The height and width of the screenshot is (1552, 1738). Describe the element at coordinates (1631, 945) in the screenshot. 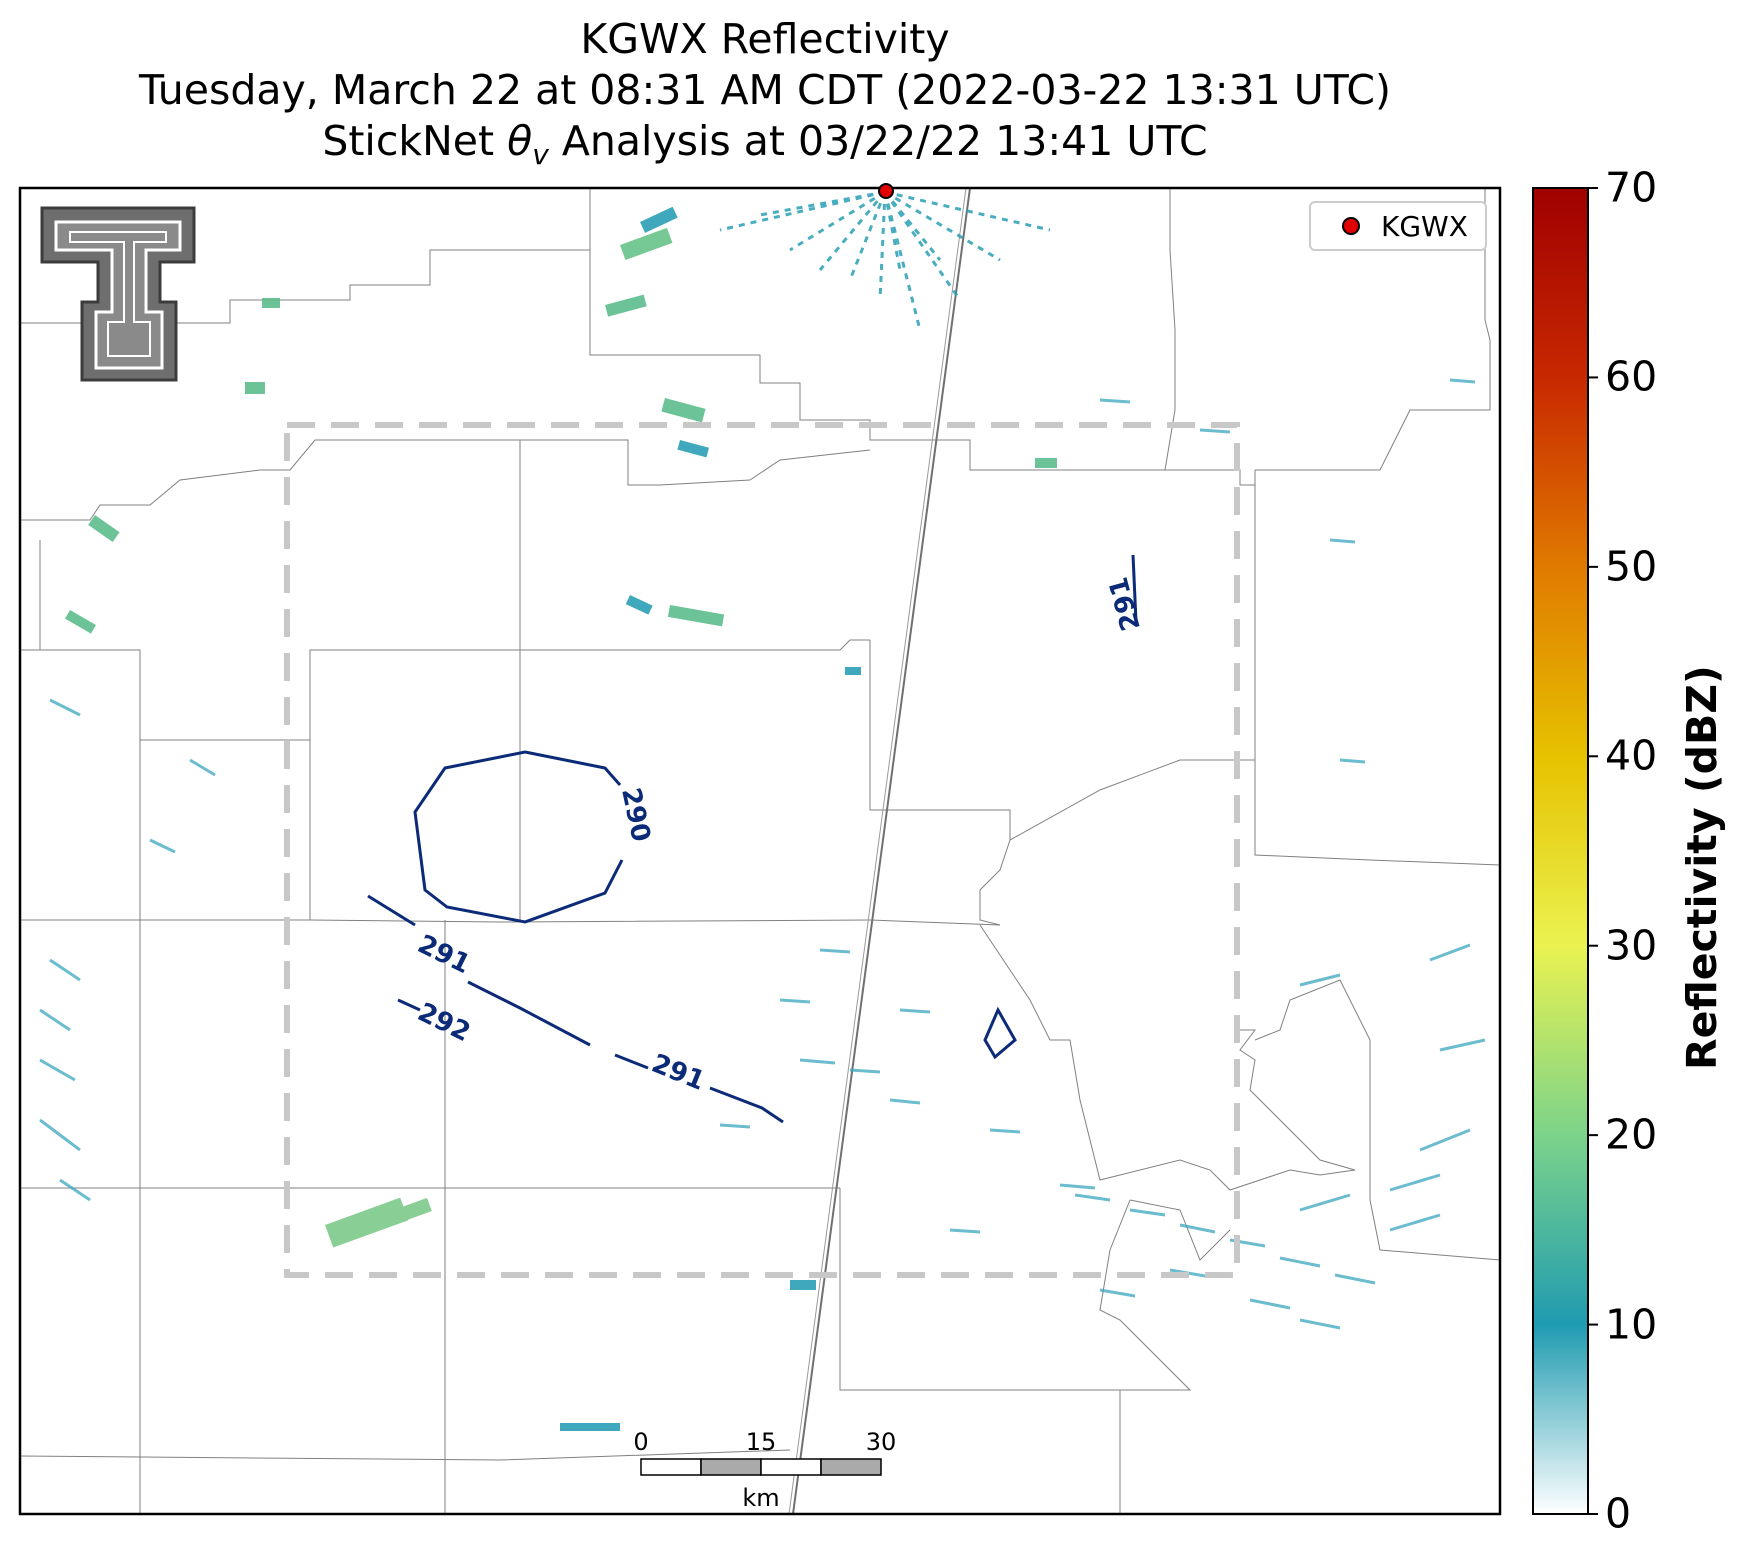

I see `colorbar-tick-label: 30` at that location.